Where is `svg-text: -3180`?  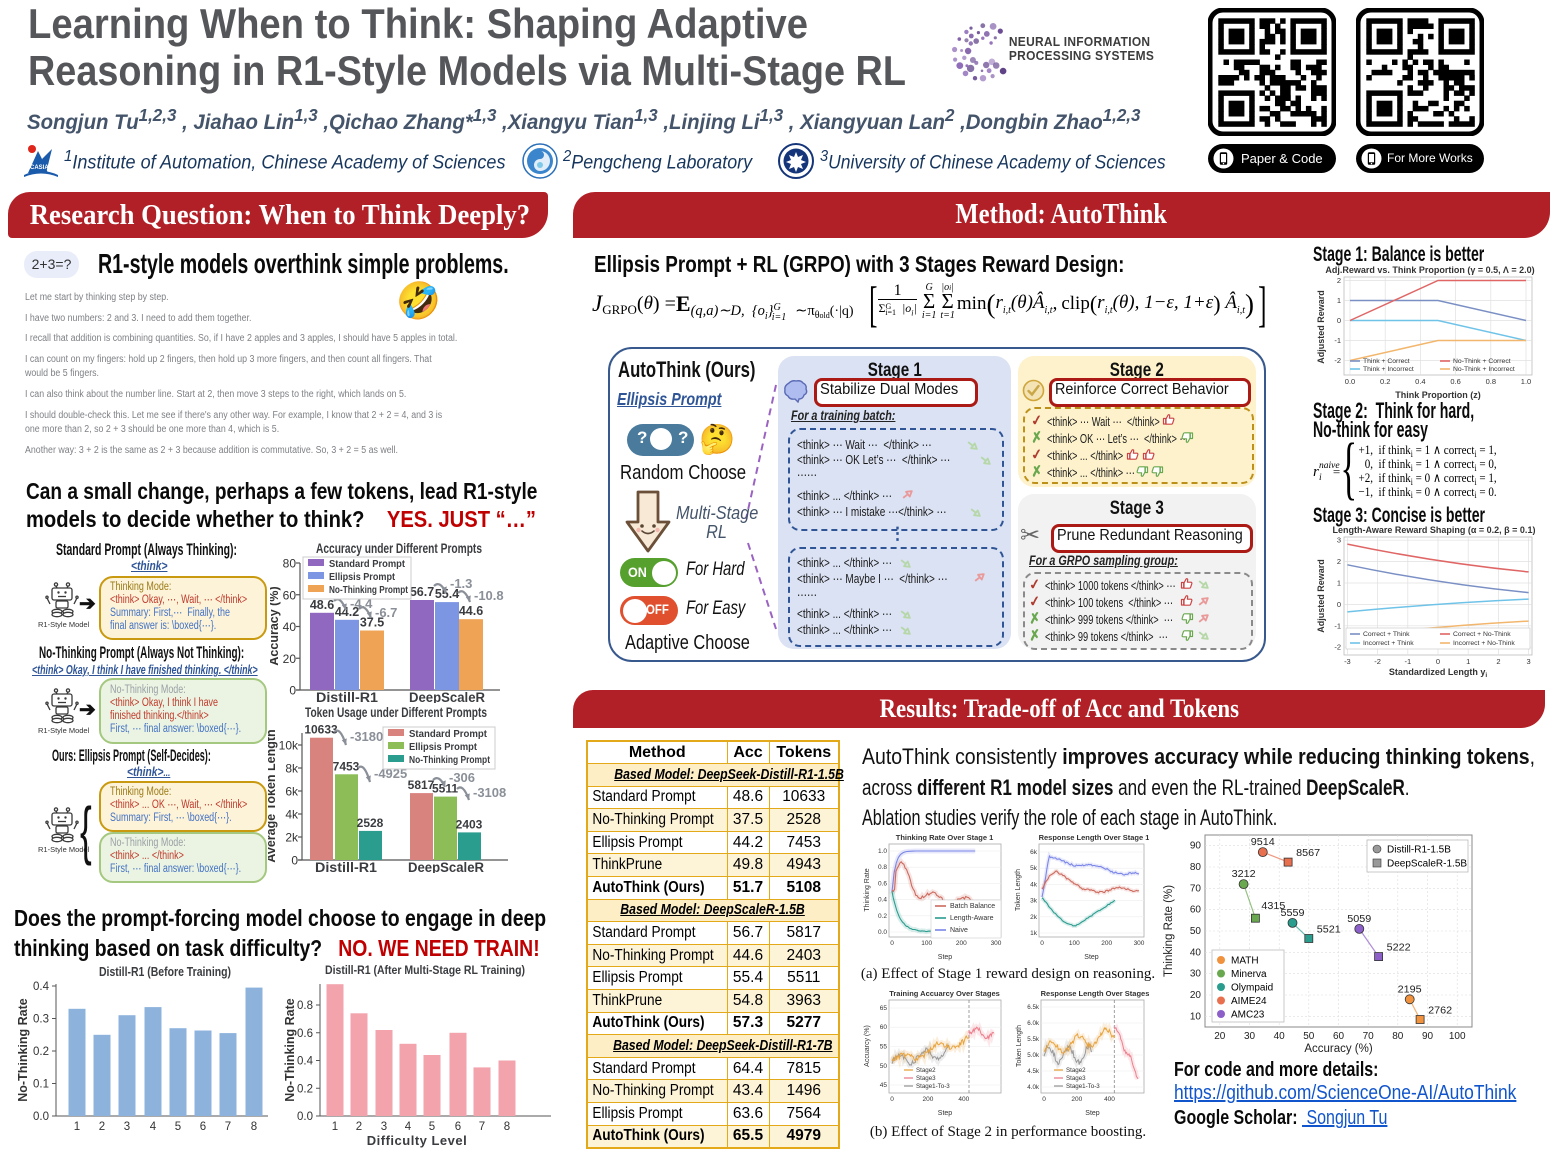
svg-text: -3180 is located at coordinates (366, 736).